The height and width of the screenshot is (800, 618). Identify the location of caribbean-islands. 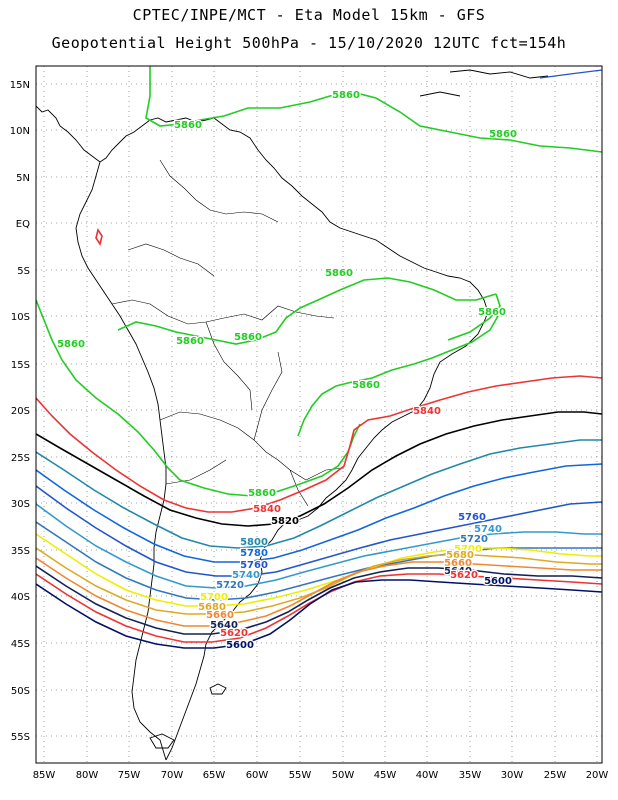
(484, 83).